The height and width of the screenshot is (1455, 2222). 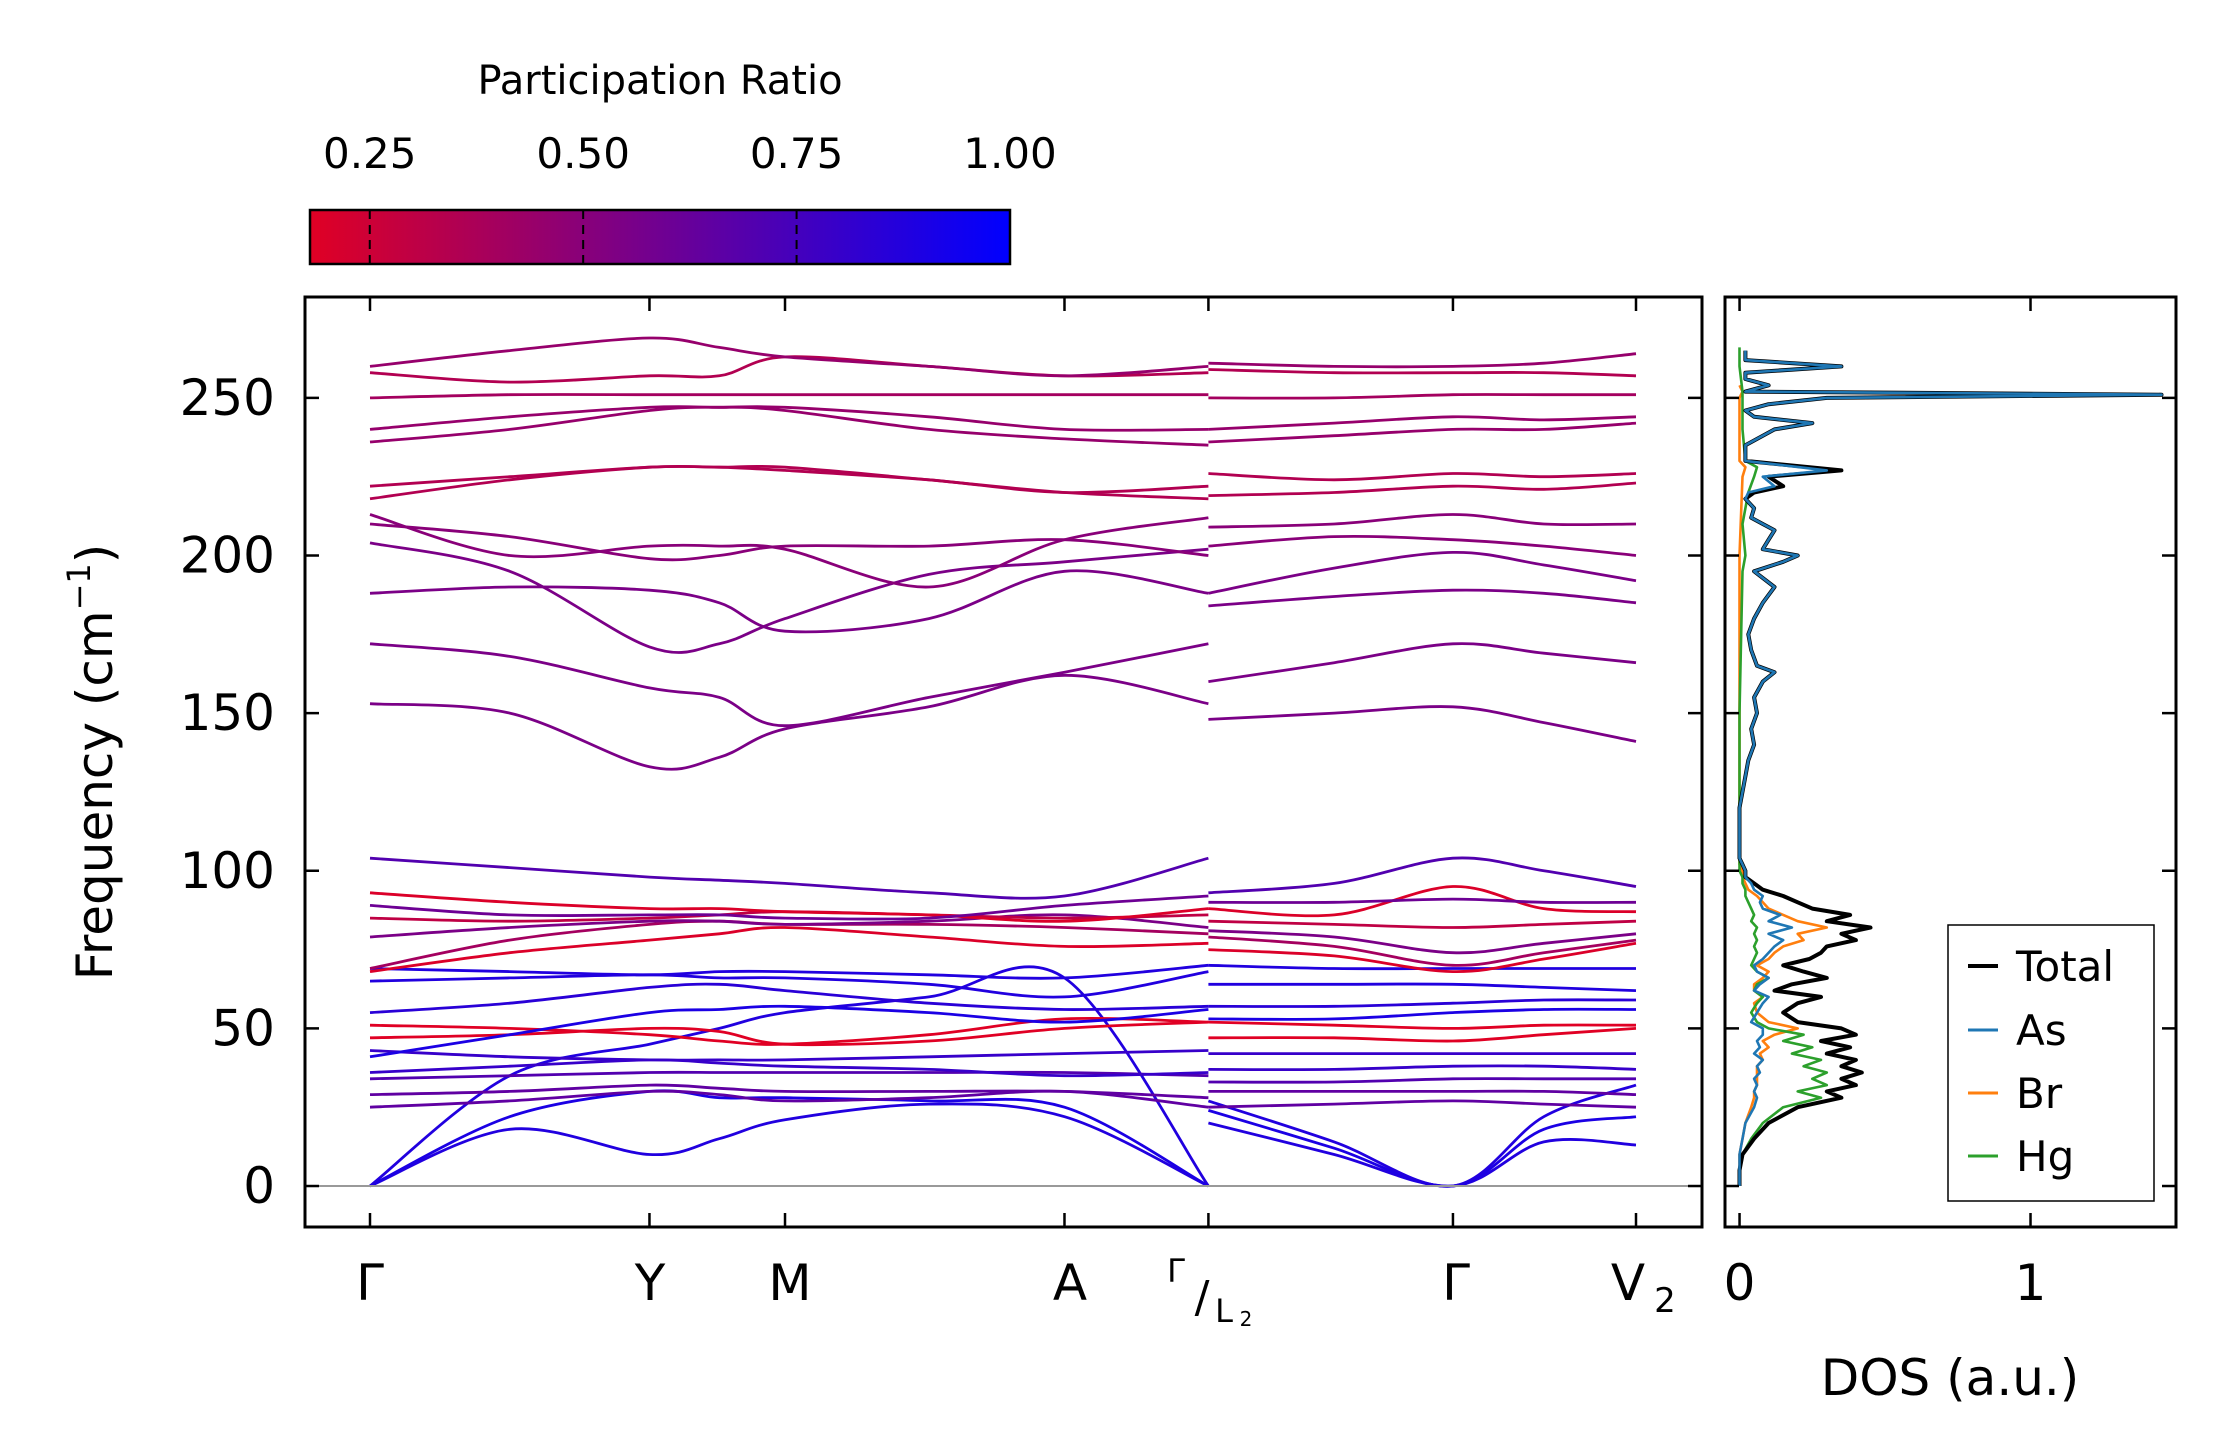 I want to click on frequency-tick-label: 250, so click(x=227, y=398).